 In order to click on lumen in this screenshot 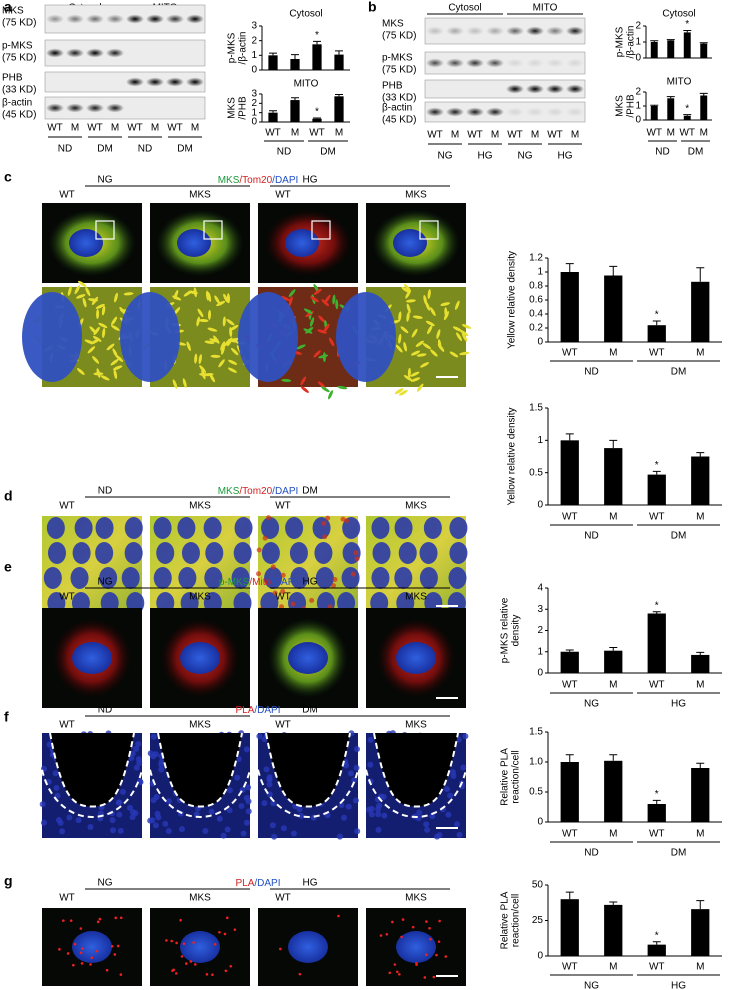, I will do `click(416, 770)`.